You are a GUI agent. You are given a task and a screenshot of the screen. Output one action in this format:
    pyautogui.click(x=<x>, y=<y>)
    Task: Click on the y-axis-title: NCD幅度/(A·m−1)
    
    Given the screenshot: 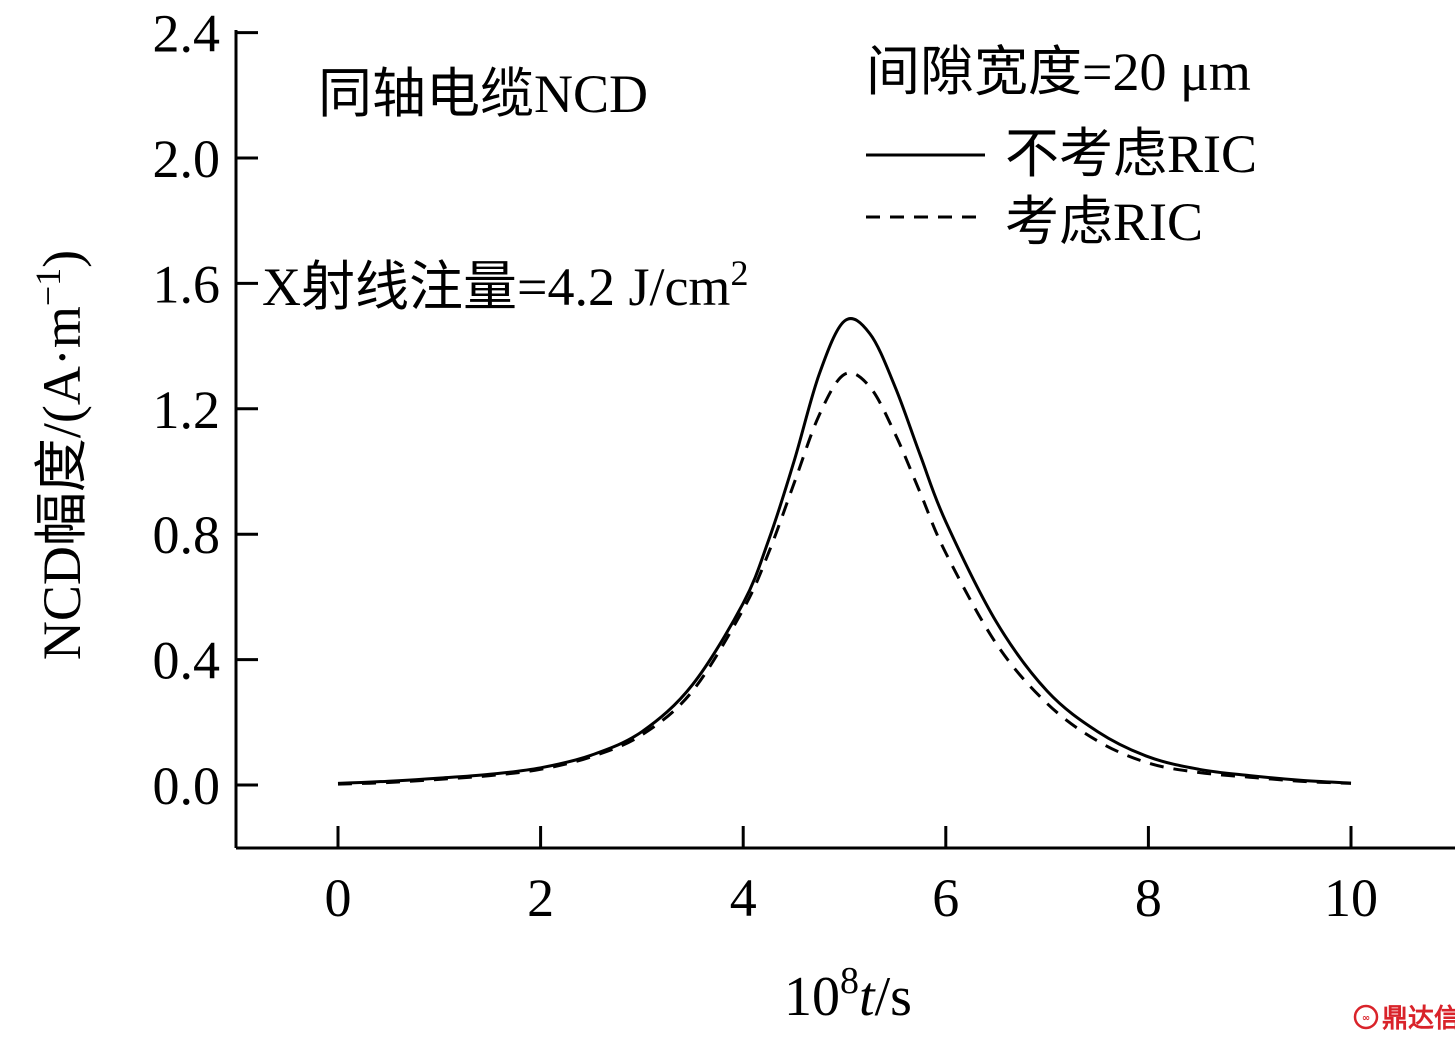 What is the action you would take?
    pyautogui.click(x=60, y=455)
    